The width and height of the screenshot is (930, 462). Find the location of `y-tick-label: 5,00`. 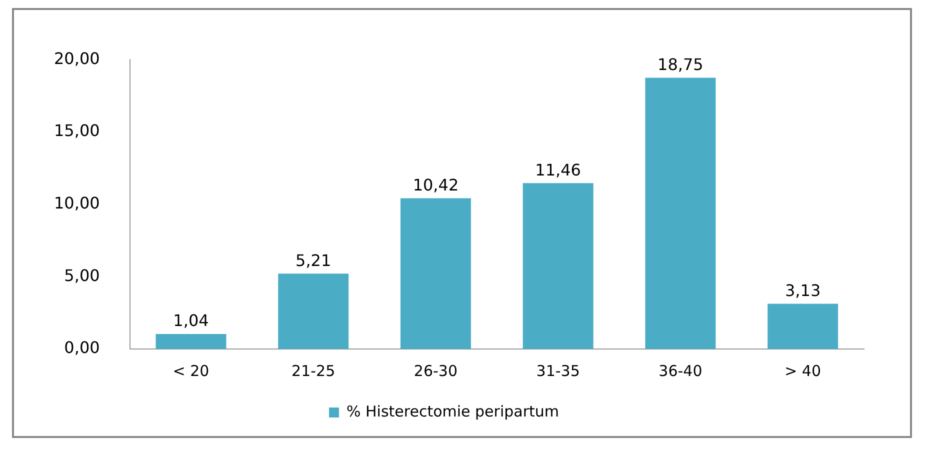

y-tick-label: 5,00 is located at coordinates (82, 275).